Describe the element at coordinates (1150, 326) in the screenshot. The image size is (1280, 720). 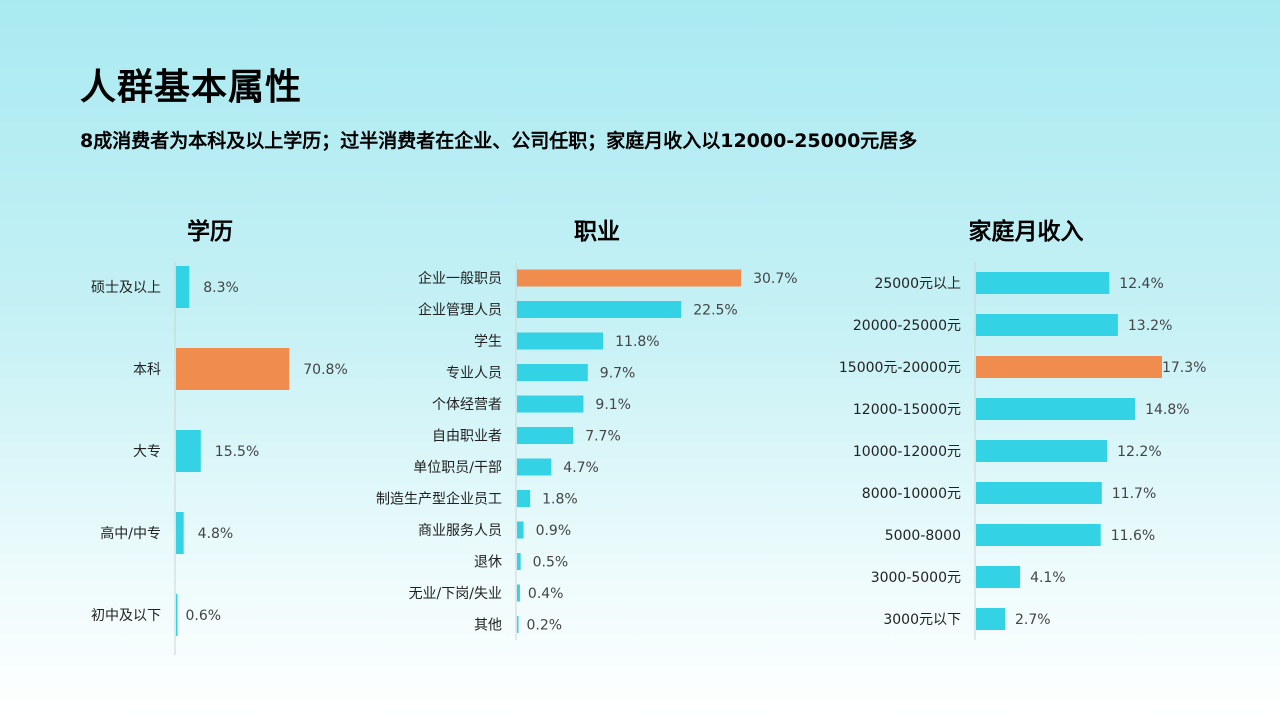
I see `income-value-label: 13.2%` at that location.